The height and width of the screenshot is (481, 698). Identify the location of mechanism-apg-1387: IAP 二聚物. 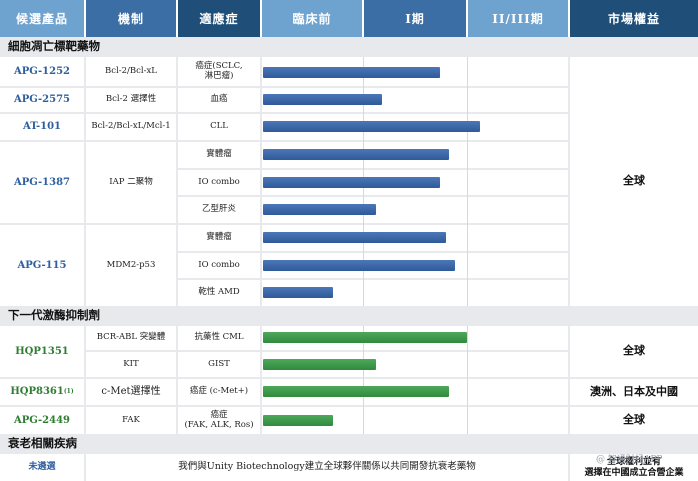
(131, 182).